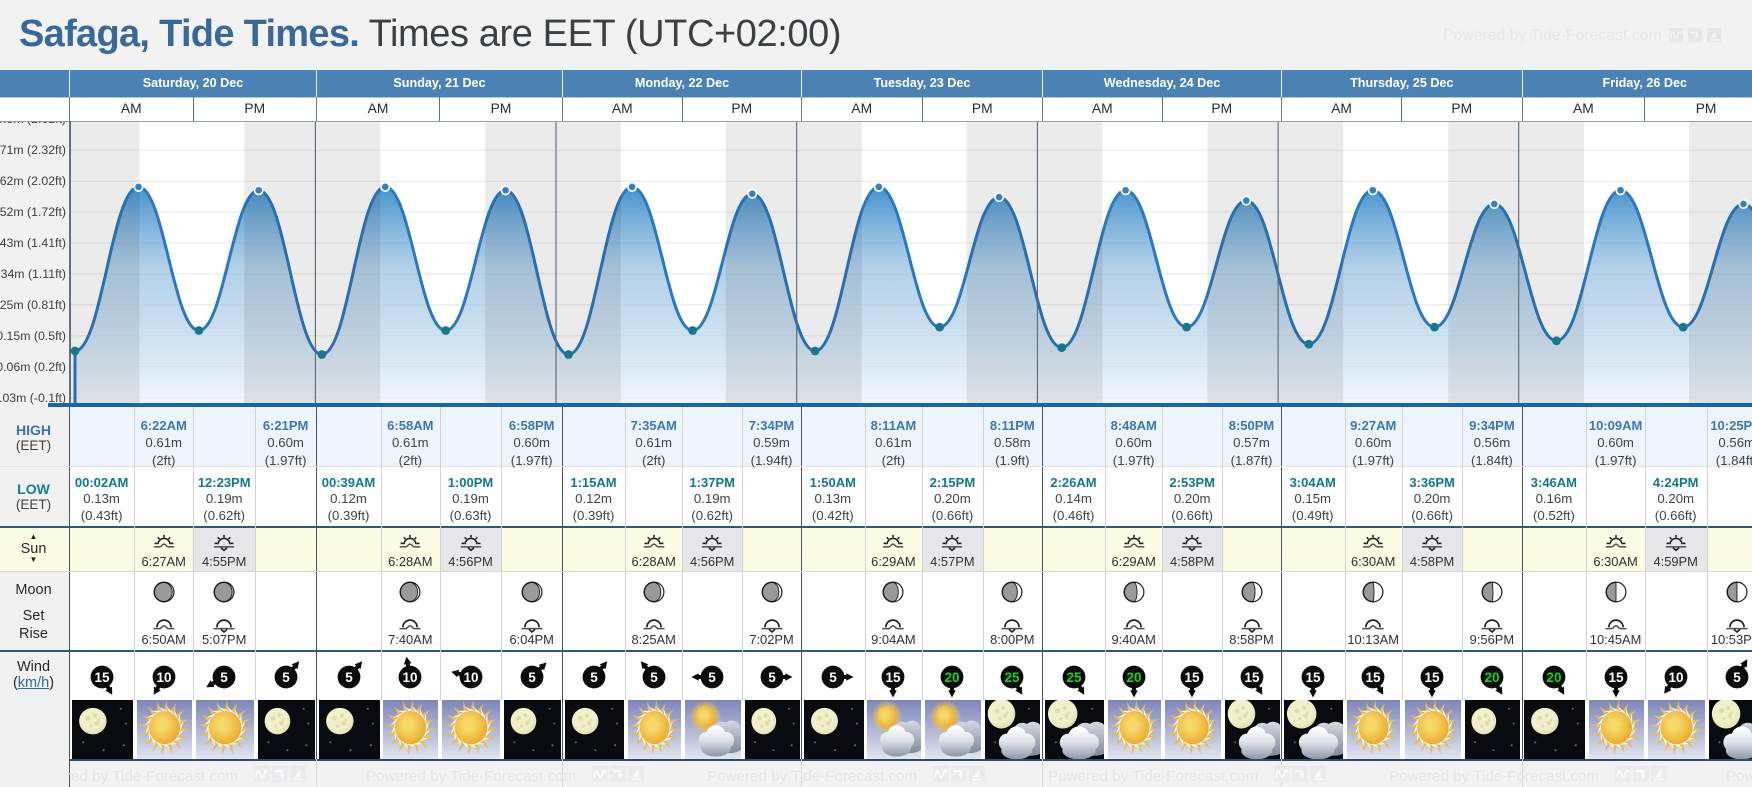  Describe the element at coordinates (33, 150) in the screenshot. I see `svg-text: 0.71m (2.32ft)` at that location.